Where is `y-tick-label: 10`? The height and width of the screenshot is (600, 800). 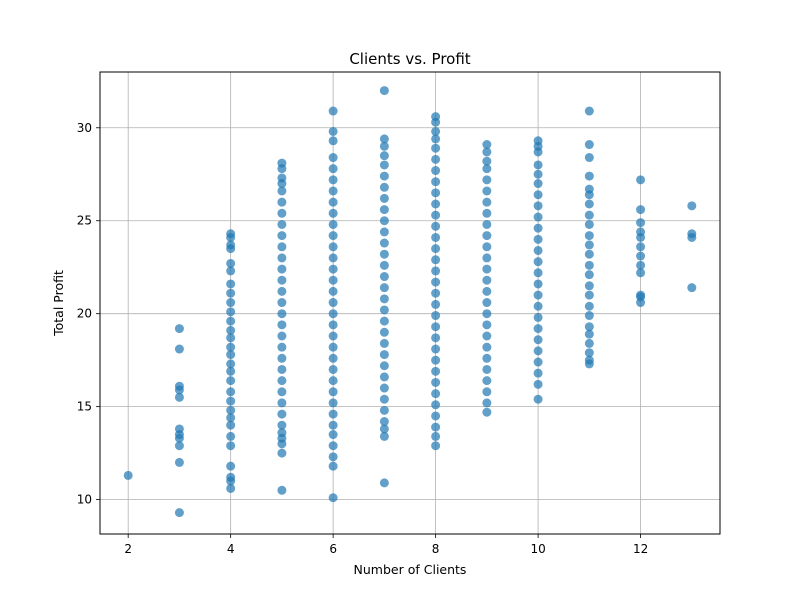
y-tick-label: 10 is located at coordinates (84, 500).